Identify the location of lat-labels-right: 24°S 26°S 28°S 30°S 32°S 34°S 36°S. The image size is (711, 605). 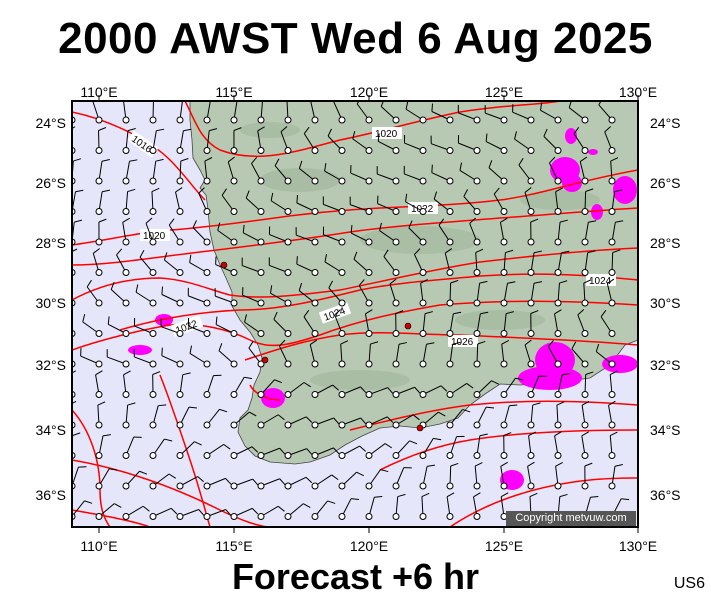
(665, 309).